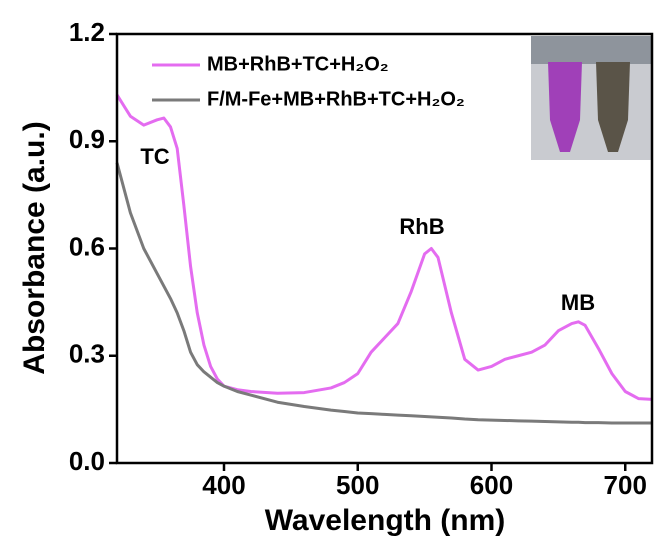 This screenshot has height=543, width=659. I want to click on legend-label: F/M-Fe+MB+RhB+TC+H₂O₂, so click(336, 99).